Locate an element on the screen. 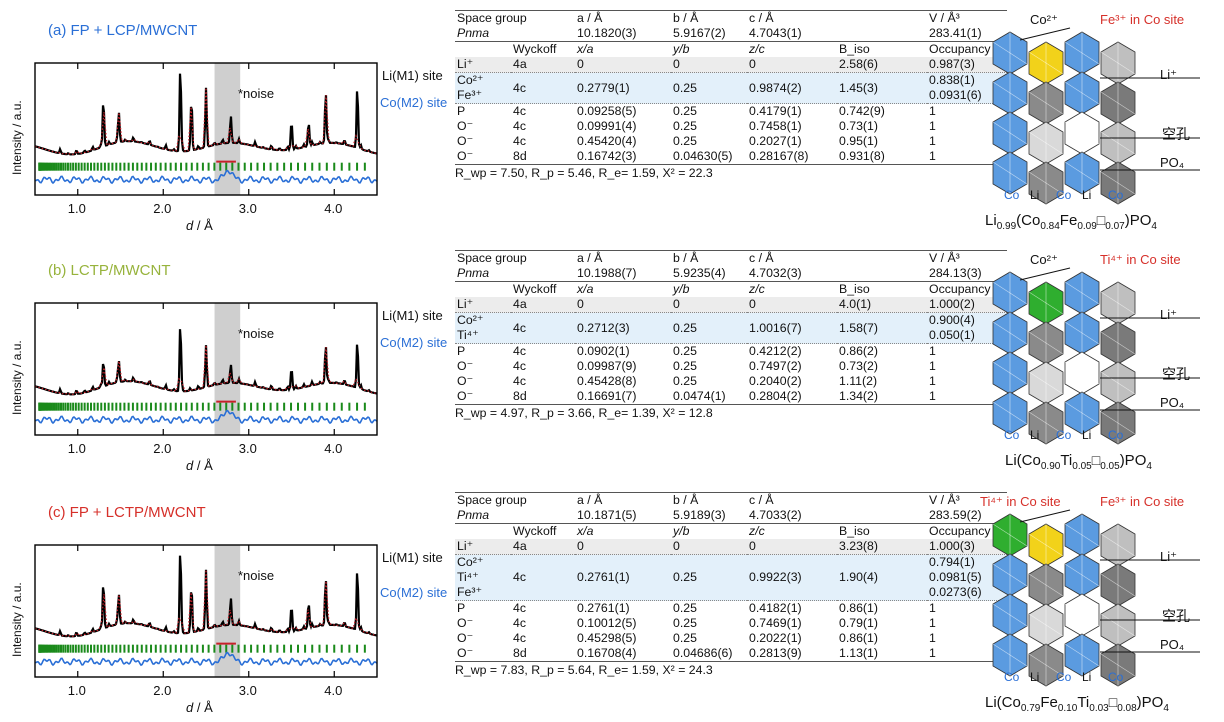  table-cell: 0.95(1) is located at coordinates (858, 141).